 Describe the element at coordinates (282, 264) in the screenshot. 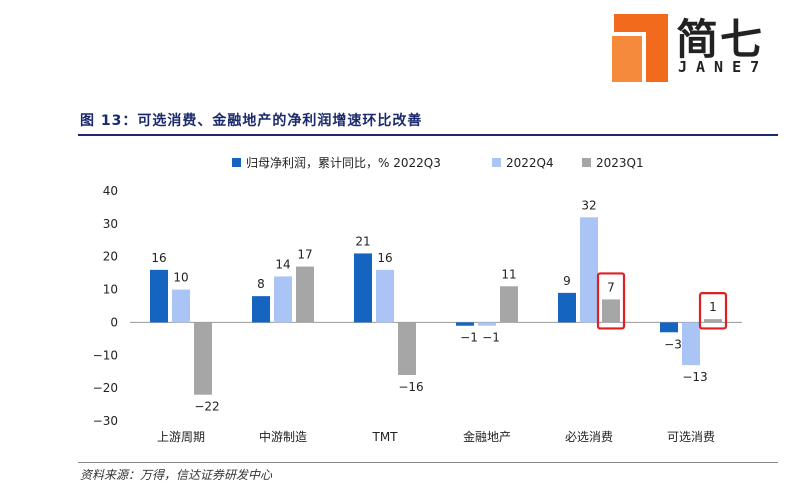

I see `data-label: 14` at that location.